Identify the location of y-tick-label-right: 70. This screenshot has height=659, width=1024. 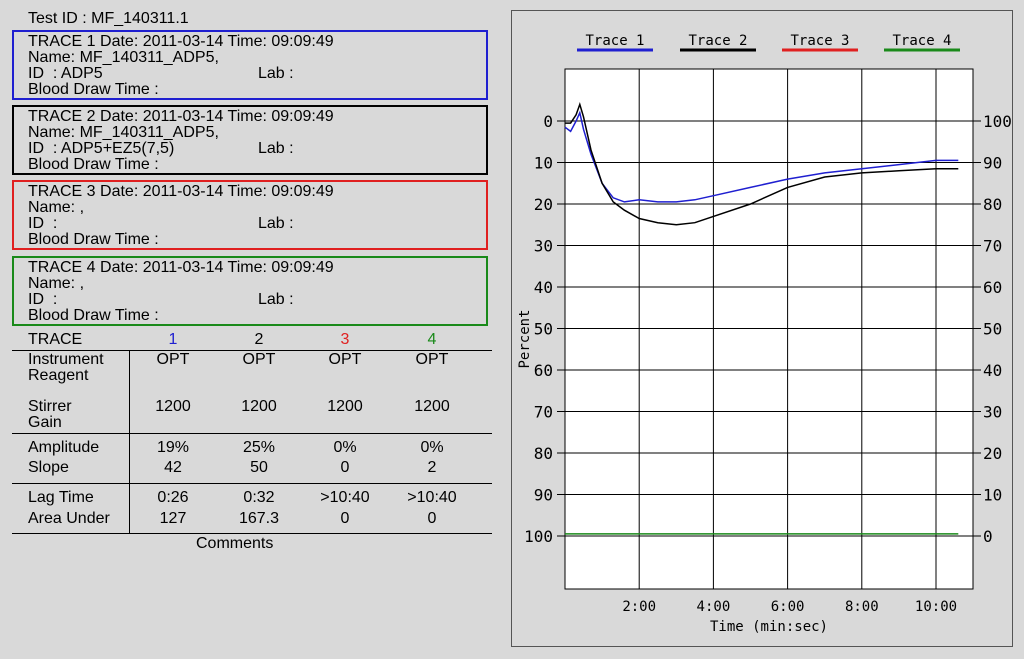
(992, 246).